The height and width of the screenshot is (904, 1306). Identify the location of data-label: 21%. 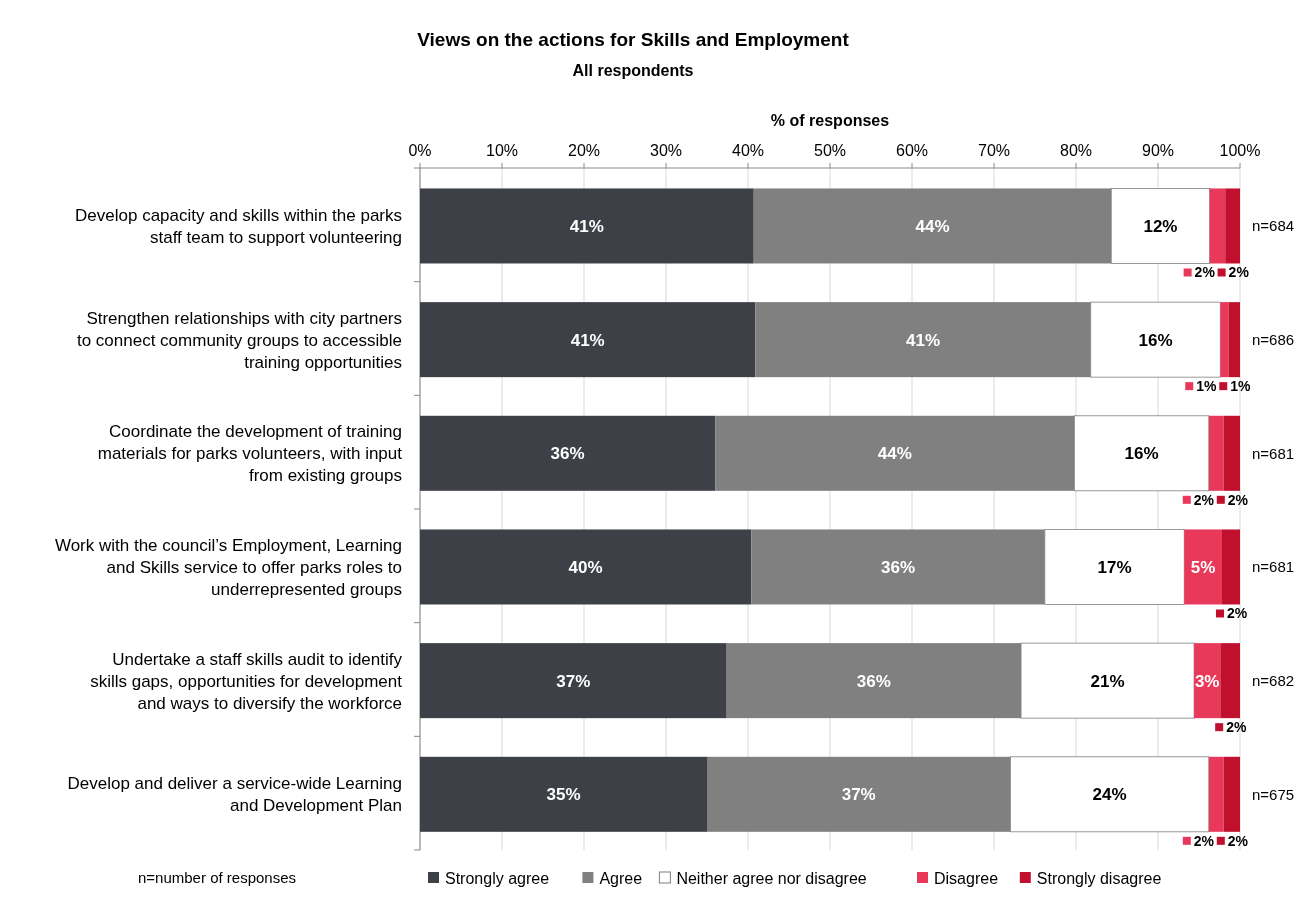
(1107, 681).